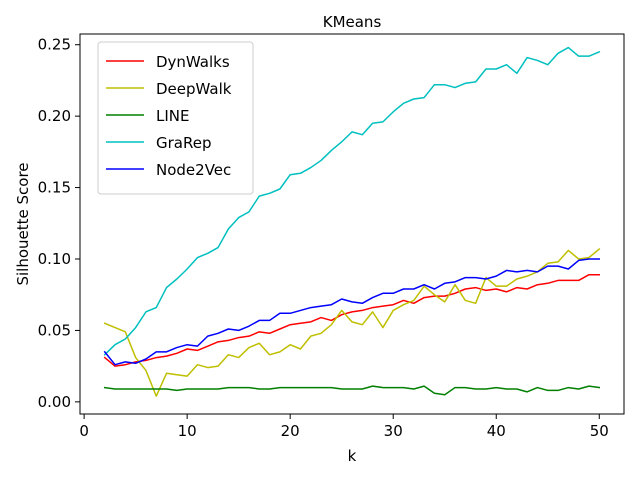 This screenshot has width=640, height=480. I want to click on x-tick-label: 40, so click(496, 431).